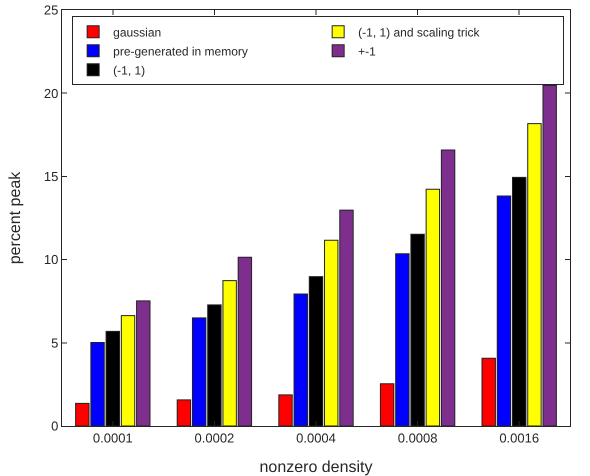  What do you see at coordinates (418, 438) in the screenshot?
I see `x-tick-label: 0.0008` at bounding box center [418, 438].